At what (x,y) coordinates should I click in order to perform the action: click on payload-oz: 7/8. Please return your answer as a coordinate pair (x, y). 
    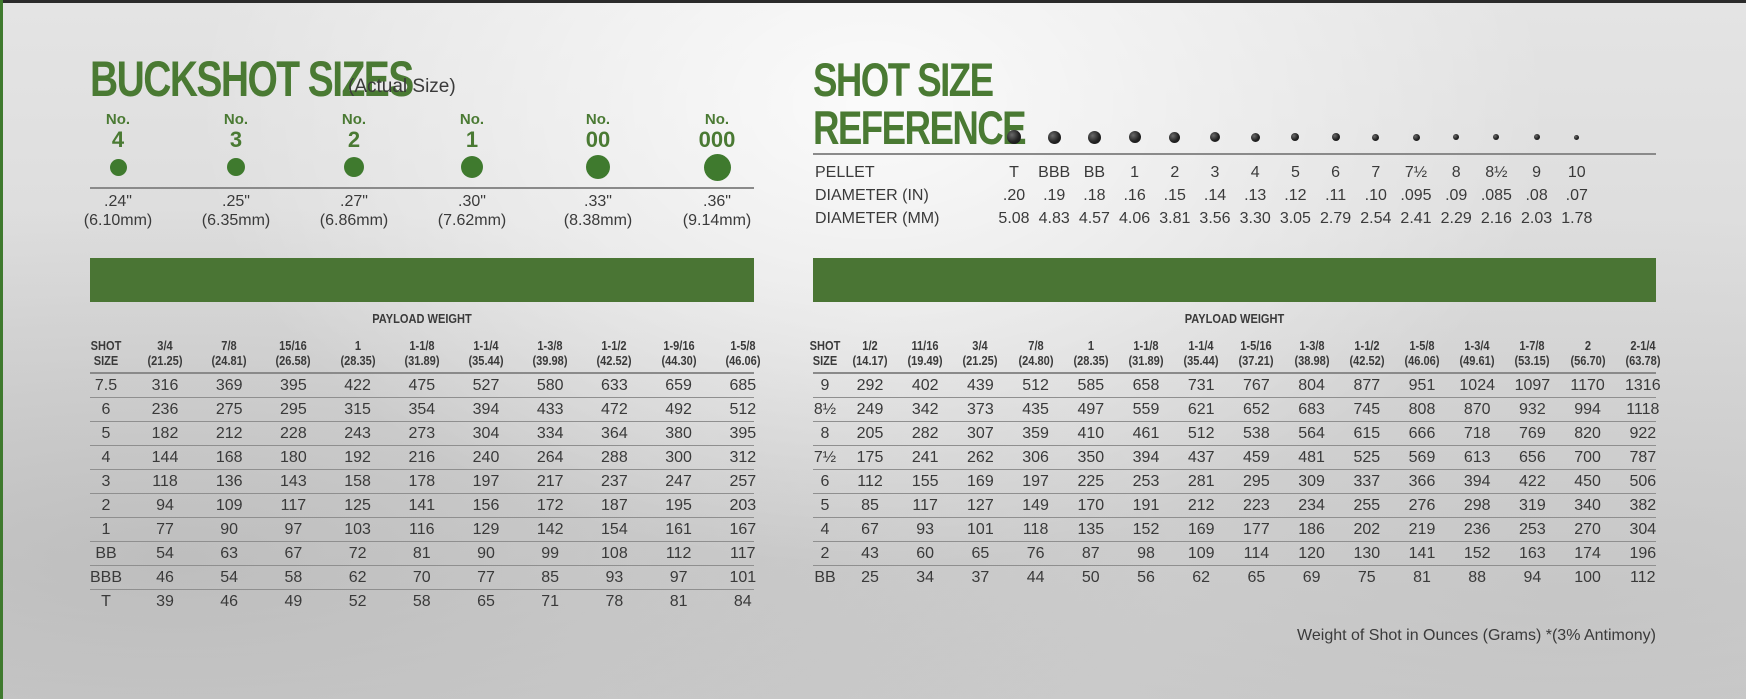
    Looking at the image, I should click on (1035, 345).